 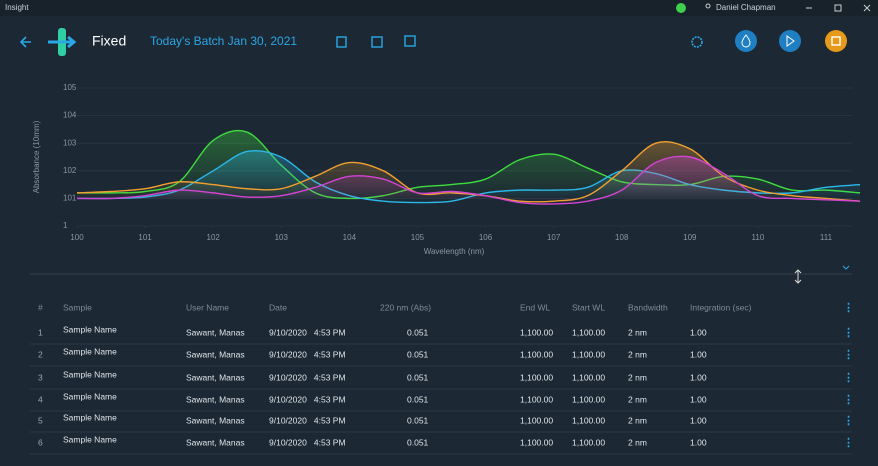 What do you see at coordinates (70, 198) in the screenshot?
I see `y-tick-label: 101` at bounding box center [70, 198].